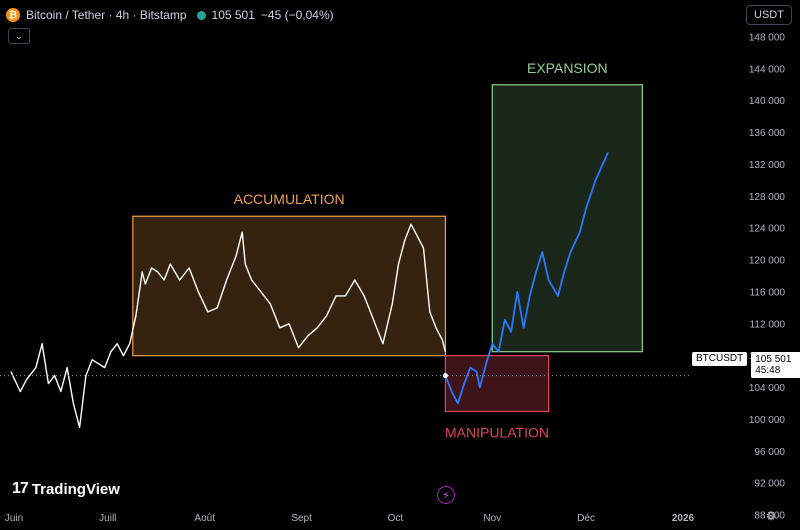 The width and height of the screenshot is (800, 530). Describe the element at coordinates (769, 484) in the screenshot. I see `y-tick-label: 92 000` at that location.